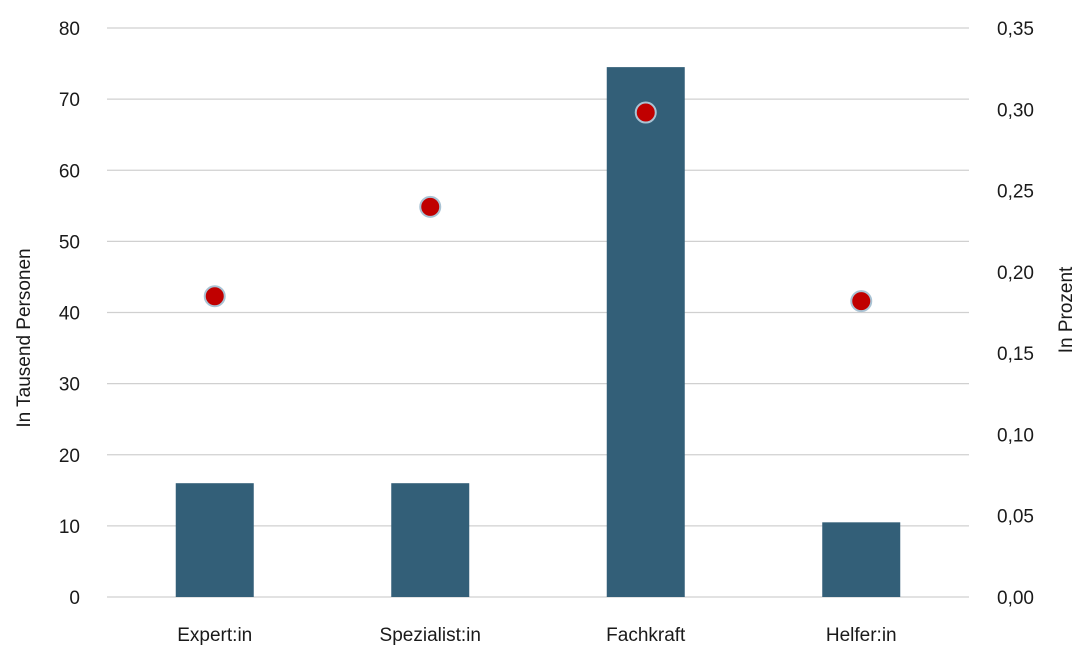  What do you see at coordinates (69, 242) in the screenshot?
I see `left-tick-label: 50` at bounding box center [69, 242].